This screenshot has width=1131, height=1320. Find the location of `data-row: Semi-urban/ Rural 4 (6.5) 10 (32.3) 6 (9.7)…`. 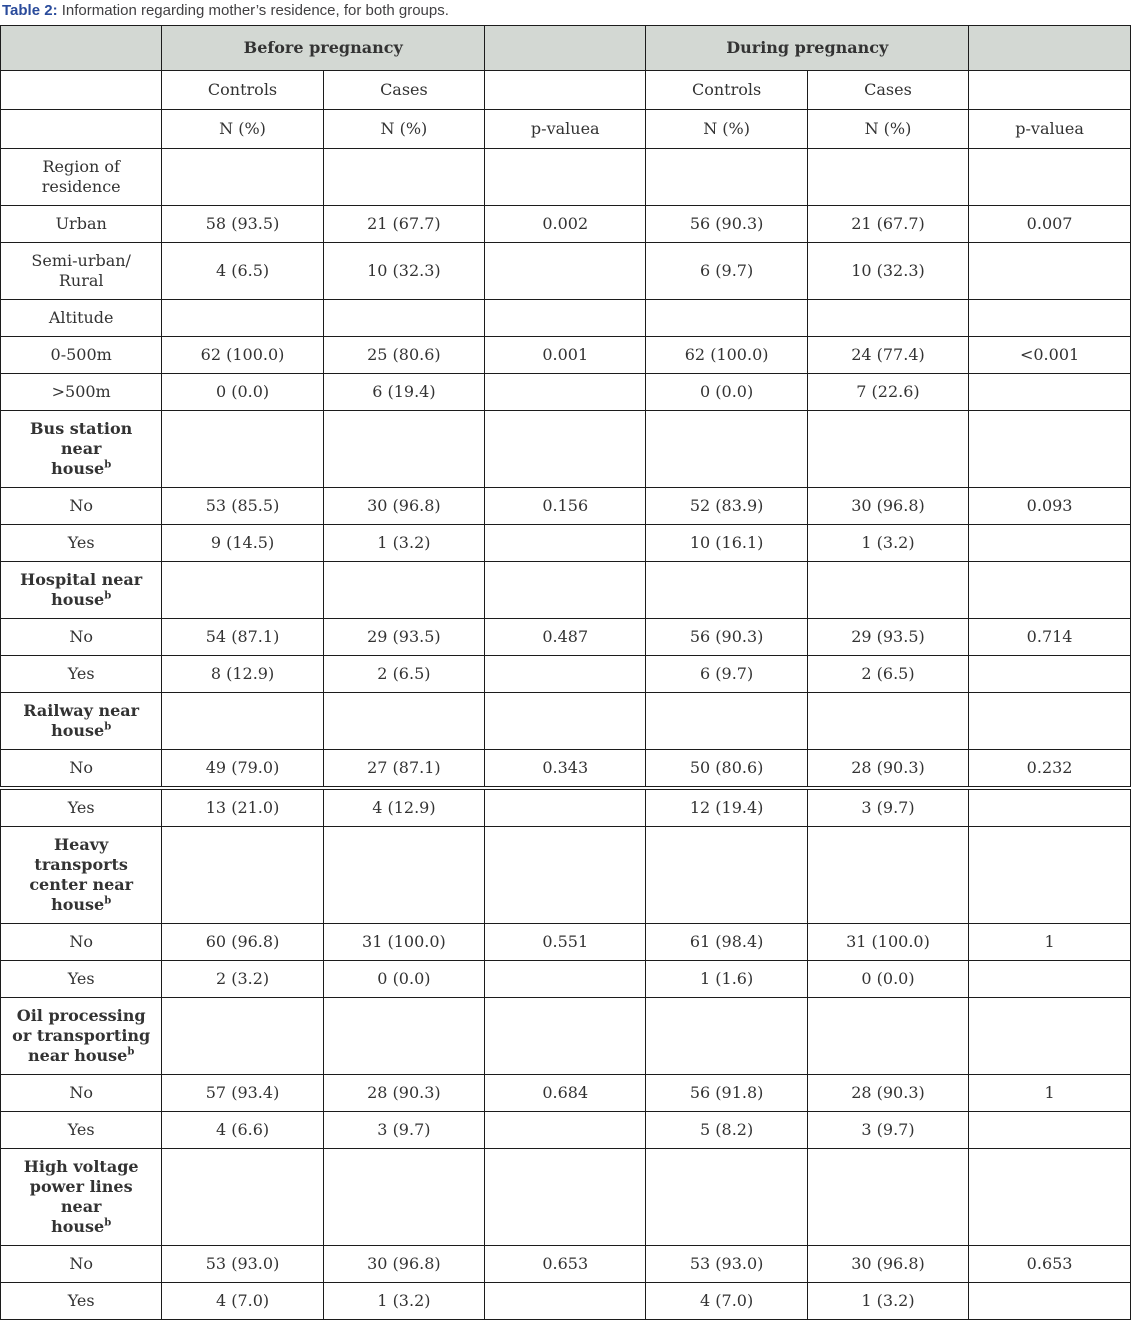

data-row: Semi-urban/ Rural 4 (6.5) 10 (32.3) 6 (9.7)… is located at coordinates (565, 271).